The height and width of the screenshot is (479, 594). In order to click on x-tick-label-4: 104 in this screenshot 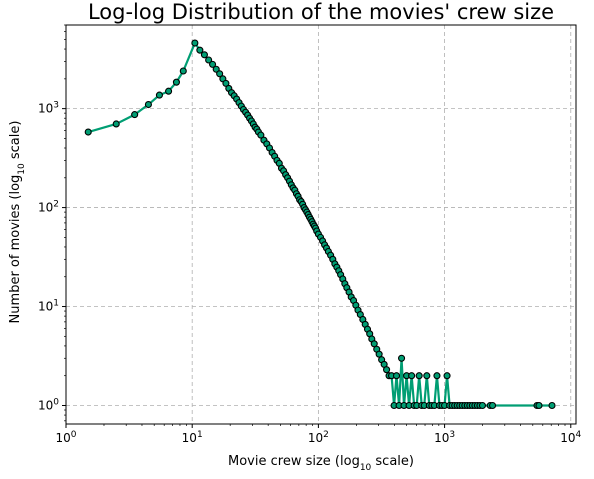, I will do `click(570, 437)`.